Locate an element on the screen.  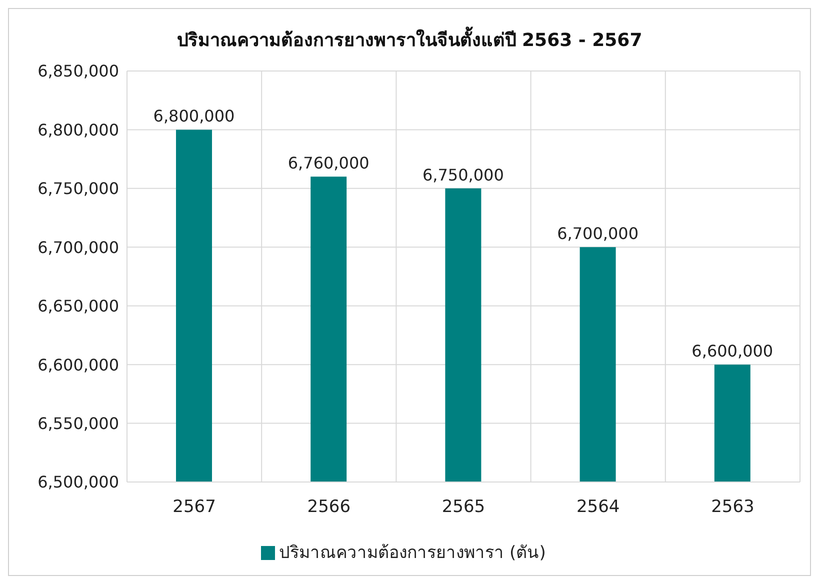
x-tick-label: 2567 is located at coordinates (194, 507).